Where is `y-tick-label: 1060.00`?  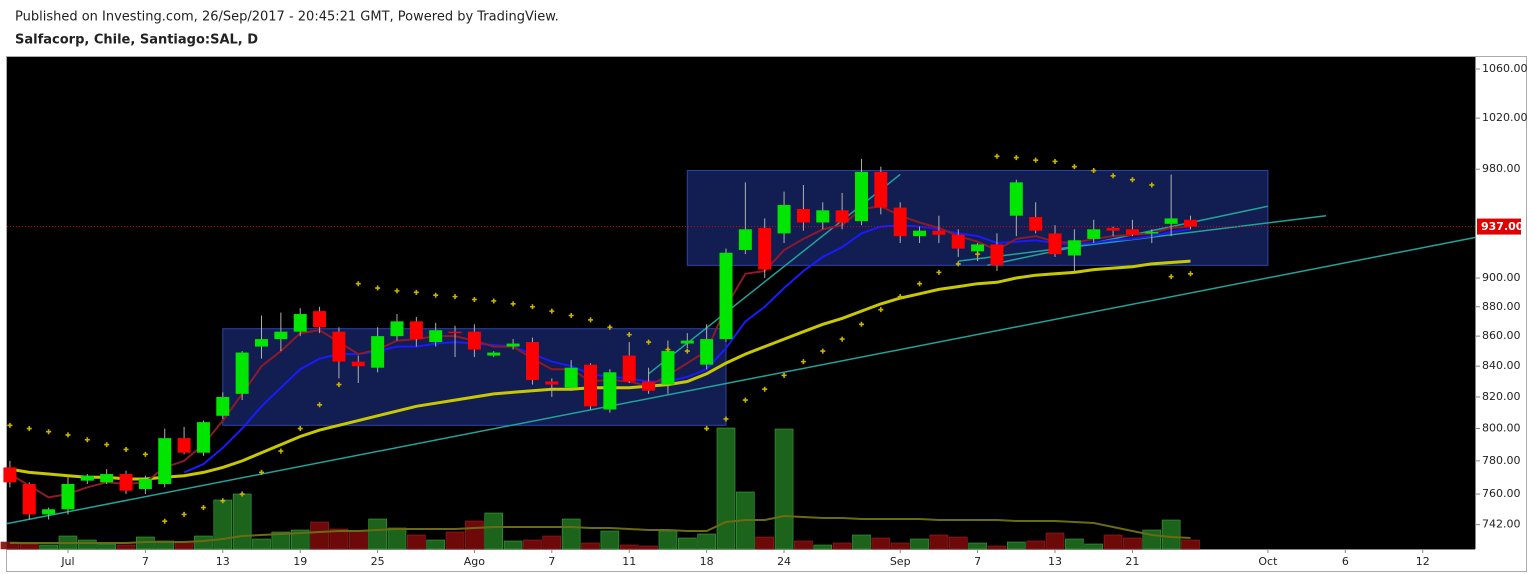
y-tick-label: 1060.00 is located at coordinates (1505, 68).